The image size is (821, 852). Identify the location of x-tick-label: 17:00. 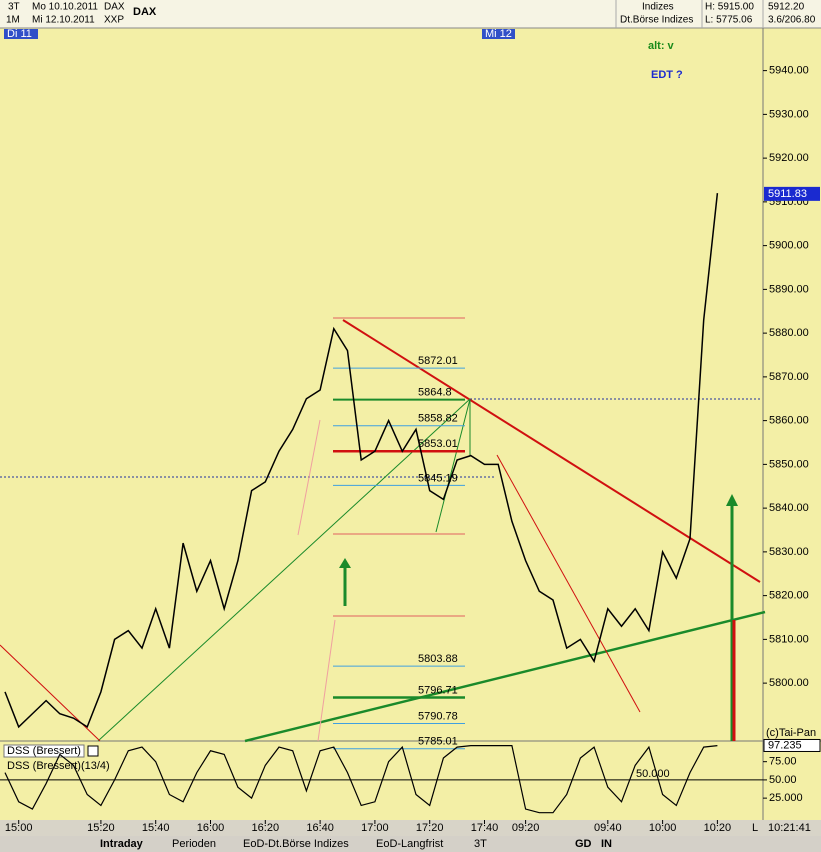
(375, 828).